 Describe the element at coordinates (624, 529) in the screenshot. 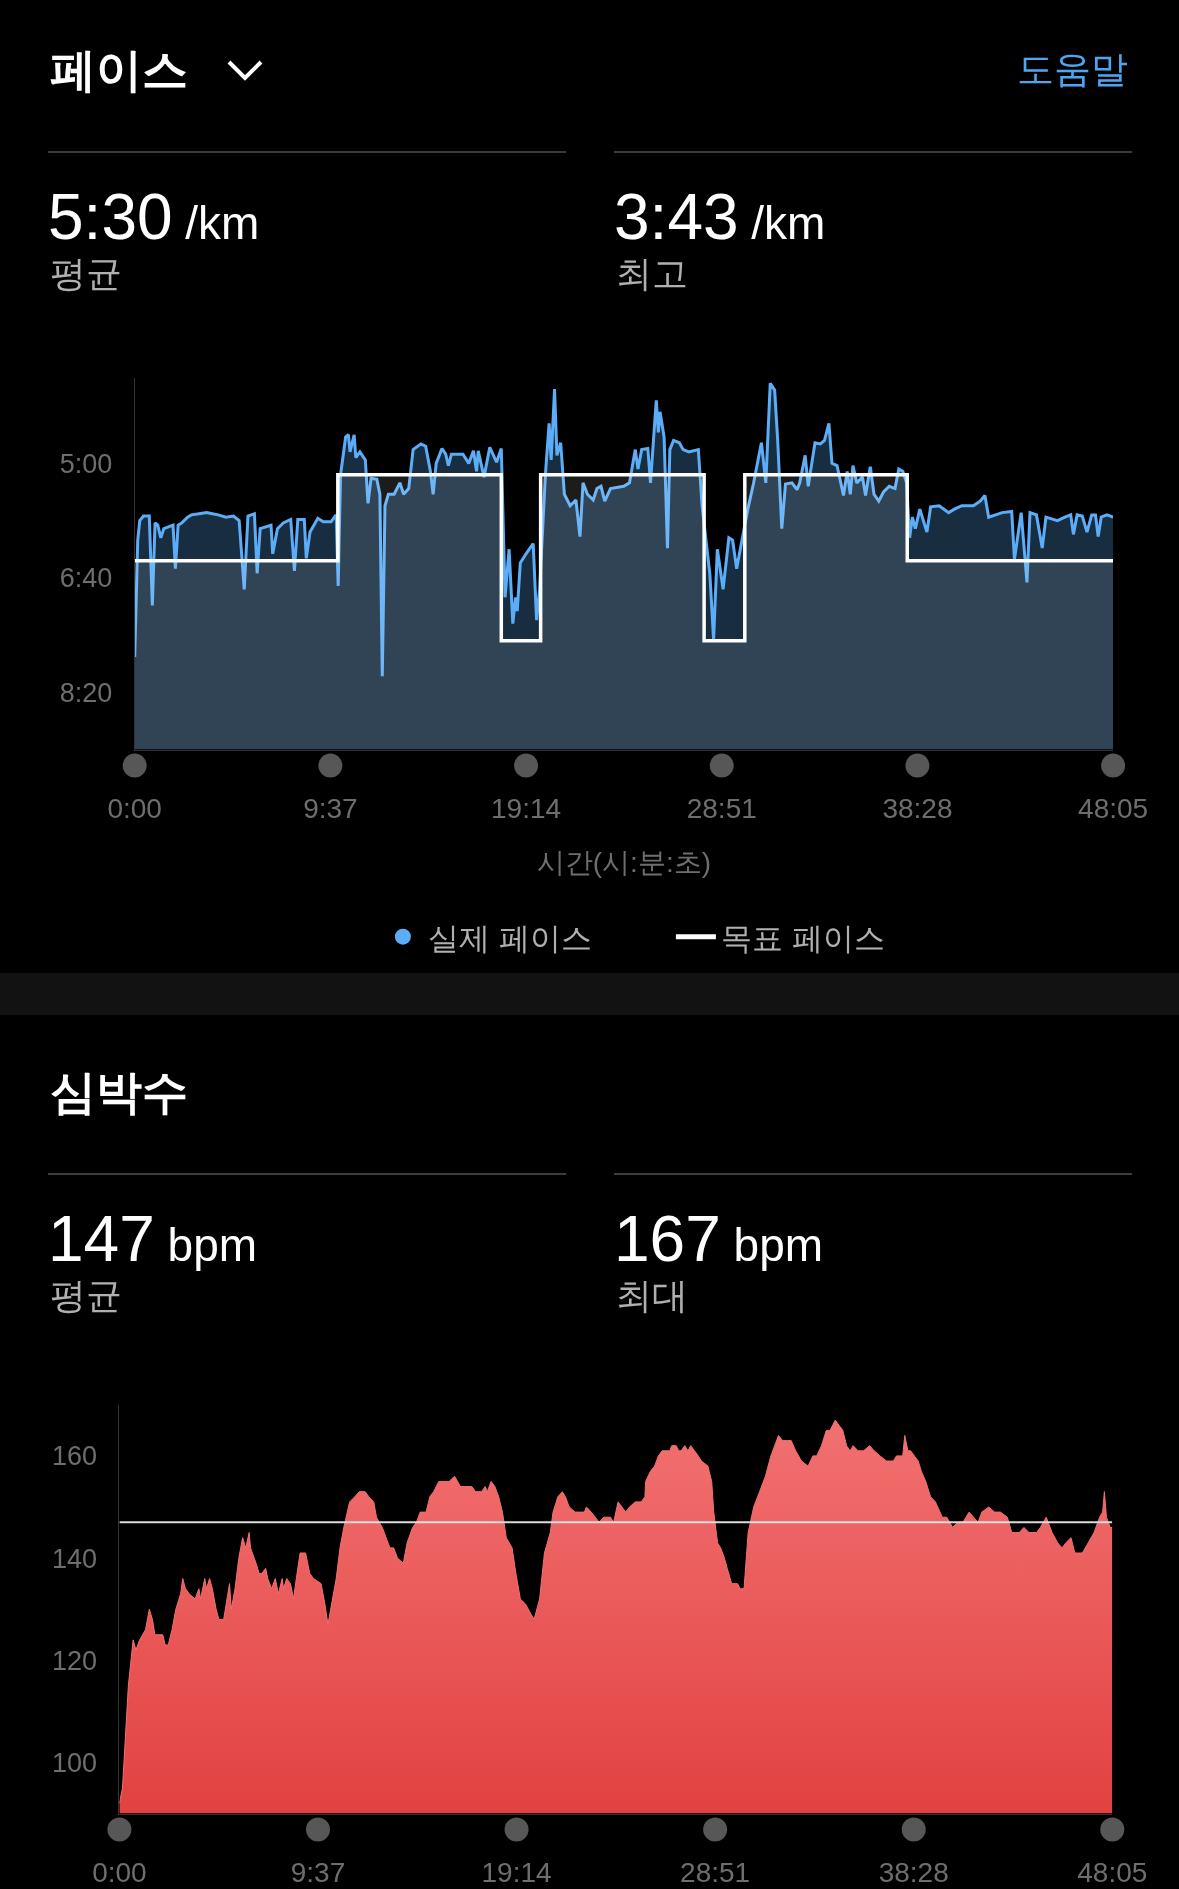

I see `line-series` at that location.